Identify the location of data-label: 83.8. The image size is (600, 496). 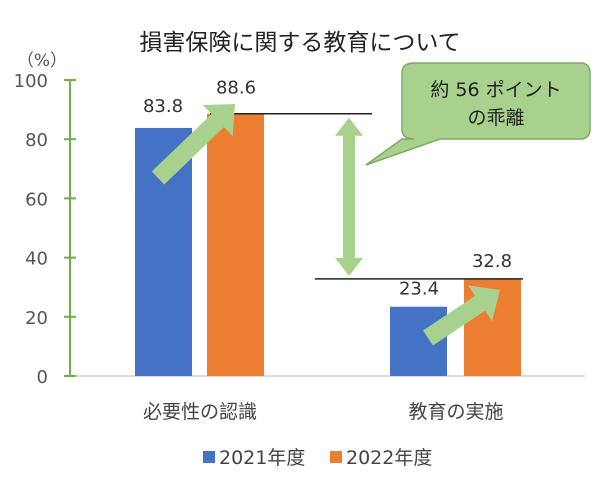
(163, 106).